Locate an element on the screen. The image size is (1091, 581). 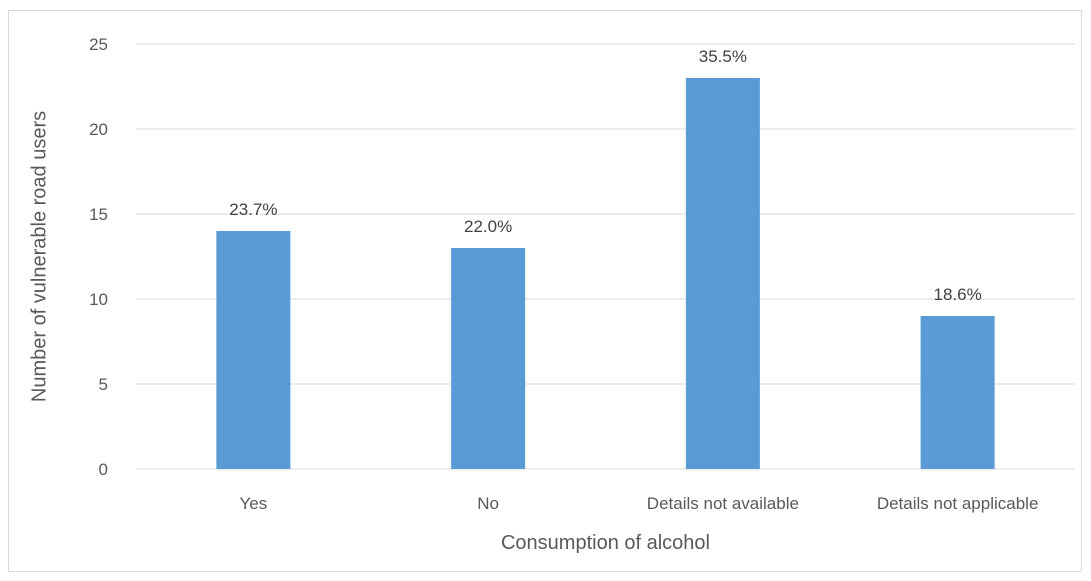
y-axis-title: Number of vulnerable road users is located at coordinates (39, 256).